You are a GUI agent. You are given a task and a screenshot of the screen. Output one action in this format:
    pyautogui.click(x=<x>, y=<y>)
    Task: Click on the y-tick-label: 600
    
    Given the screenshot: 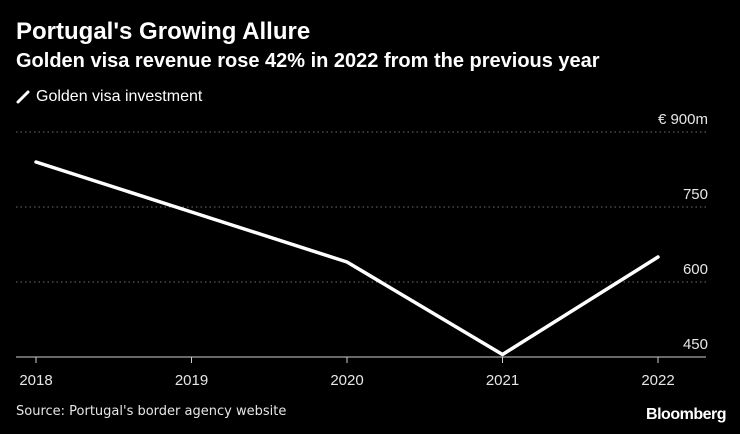 What is the action you would take?
    pyautogui.click(x=695, y=269)
    